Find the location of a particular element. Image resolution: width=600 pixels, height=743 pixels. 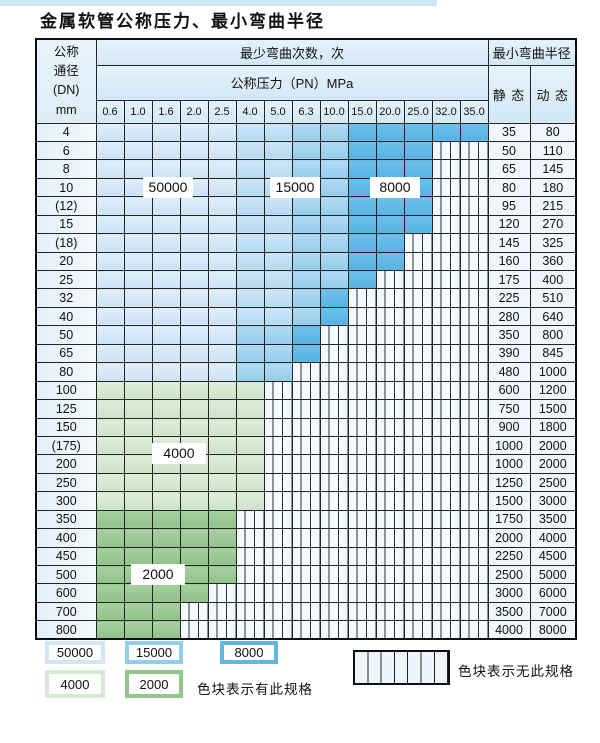

dn-cell: 4 is located at coordinates (66, 132).